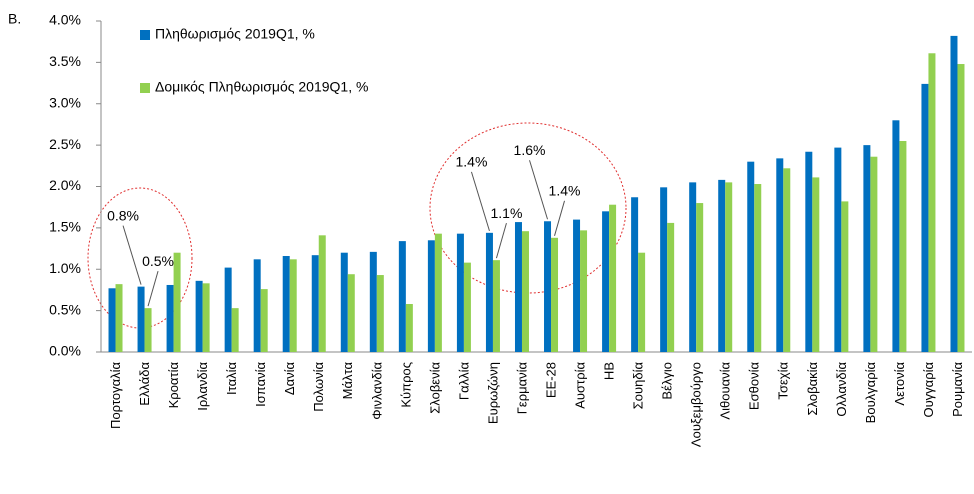  Describe the element at coordinates (667, 381) in the screenshot. I see `x-tick-label: Βέλγιο` at that location.